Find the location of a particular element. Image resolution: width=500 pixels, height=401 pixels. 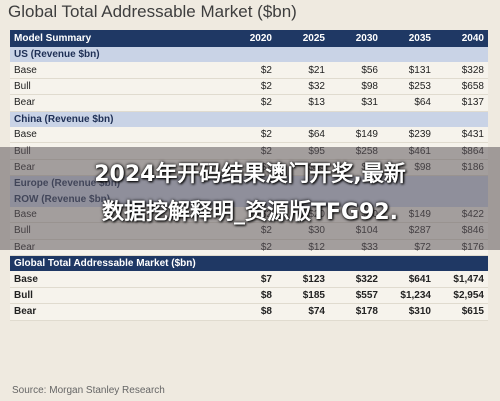

table-header-row: Model Summary 2020 2025 2030 2035 2040 is located at coordinates (249, 38).